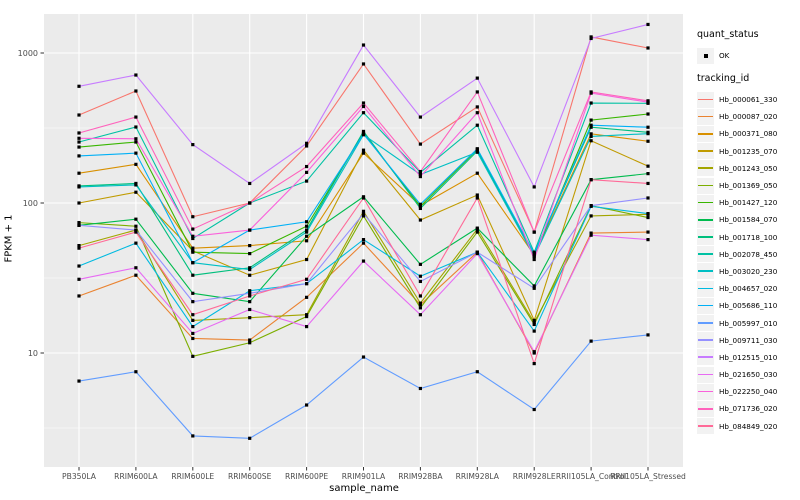  What do you see at coordinates (748, 271) in the screenshot?
I see `legend-item-label: Hb_003020_230` at bounding box center [748, 271].